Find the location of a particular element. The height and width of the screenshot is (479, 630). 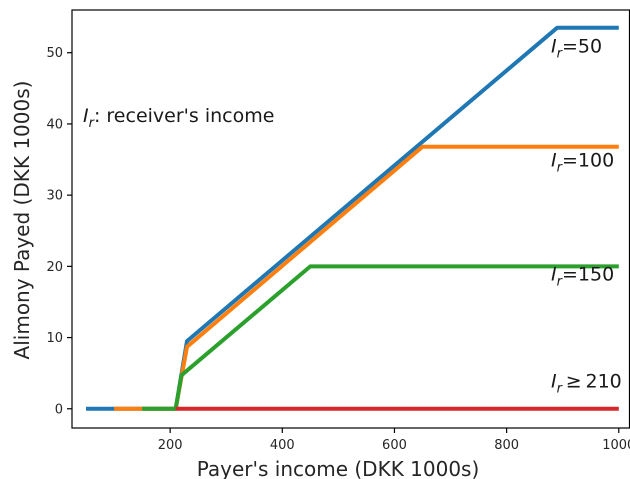

x-axis-label: Payer's income (DKK 1000s) is located at coordinates (338, 468).